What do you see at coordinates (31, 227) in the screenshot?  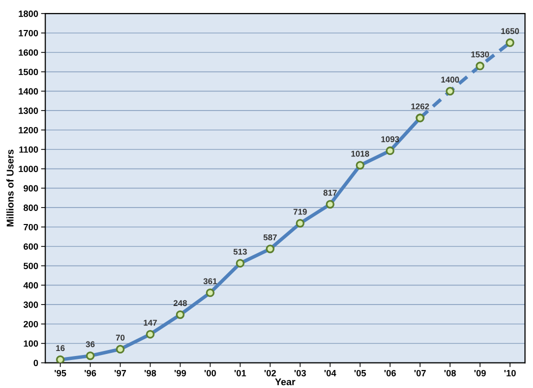 I see `y-tick-label: 700` at bounding box center [31, 227].